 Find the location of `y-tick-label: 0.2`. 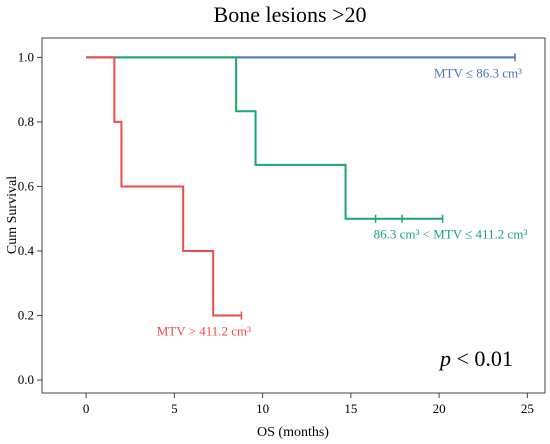

y-tick-label: 0.2 is located at coordinates (26, 315).